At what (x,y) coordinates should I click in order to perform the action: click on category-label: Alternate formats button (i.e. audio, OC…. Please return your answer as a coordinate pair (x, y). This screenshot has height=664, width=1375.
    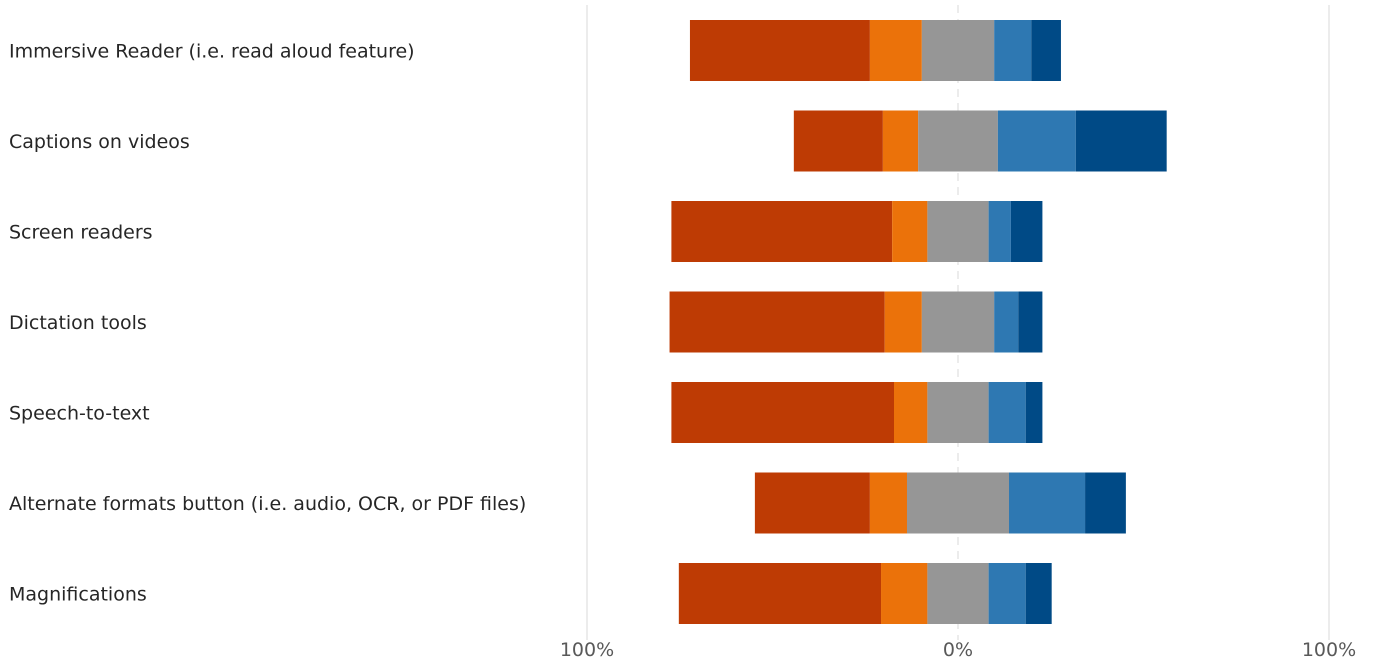
    Looking at the image, I should click on (267, 504).